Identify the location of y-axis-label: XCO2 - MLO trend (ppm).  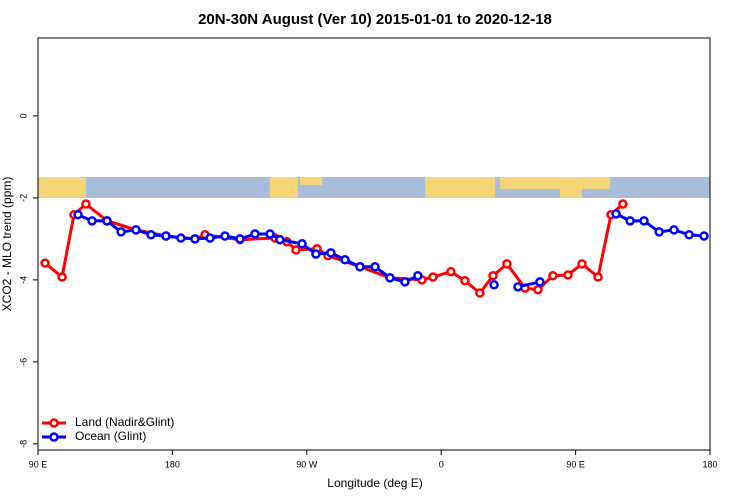
(7, 244).